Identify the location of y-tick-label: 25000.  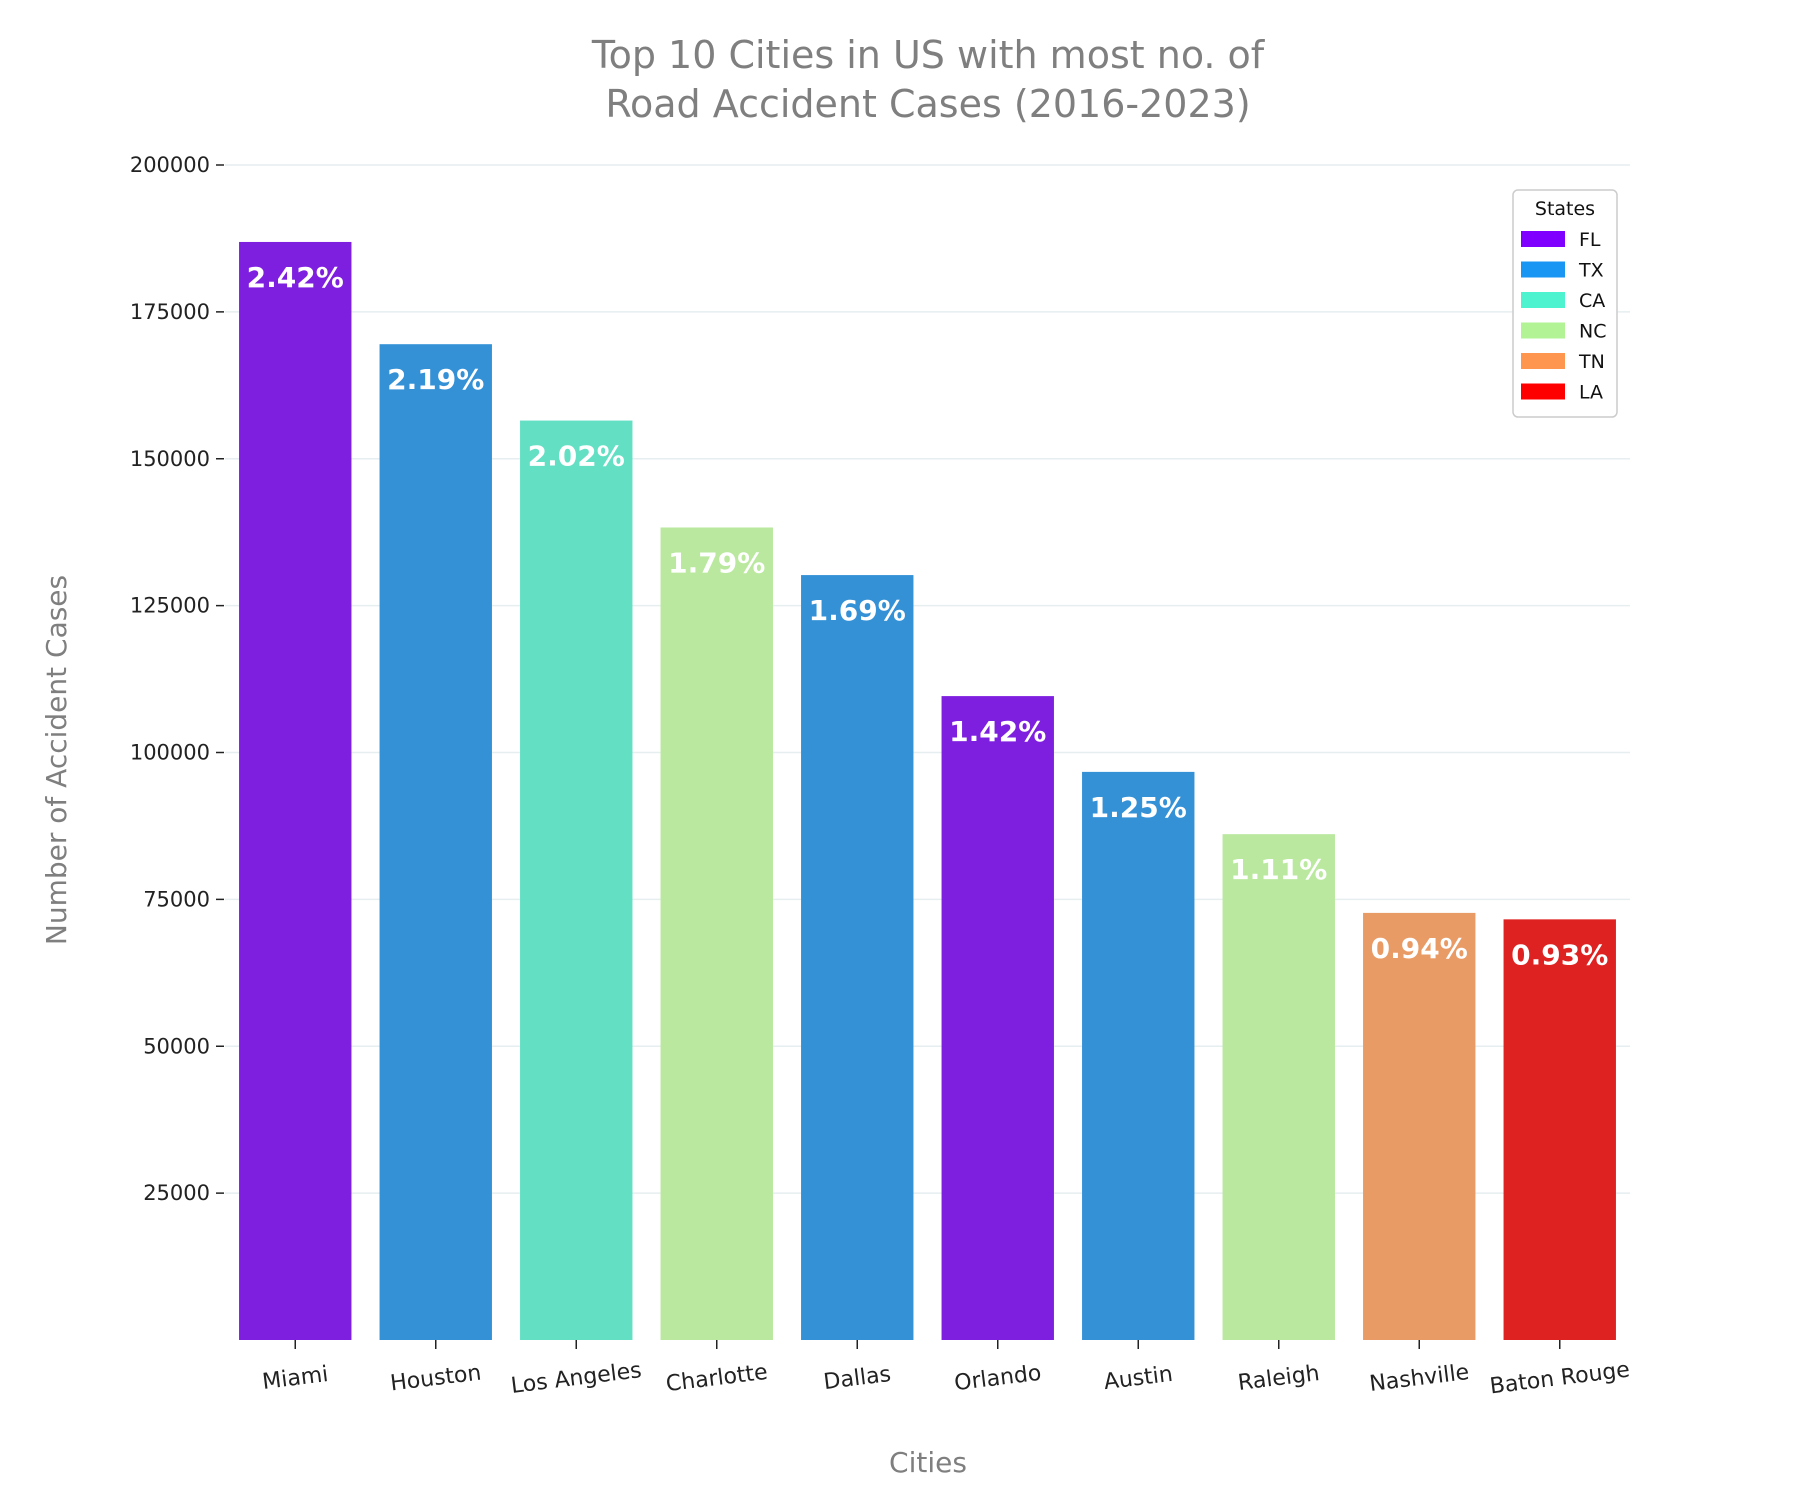
(176, 1193).